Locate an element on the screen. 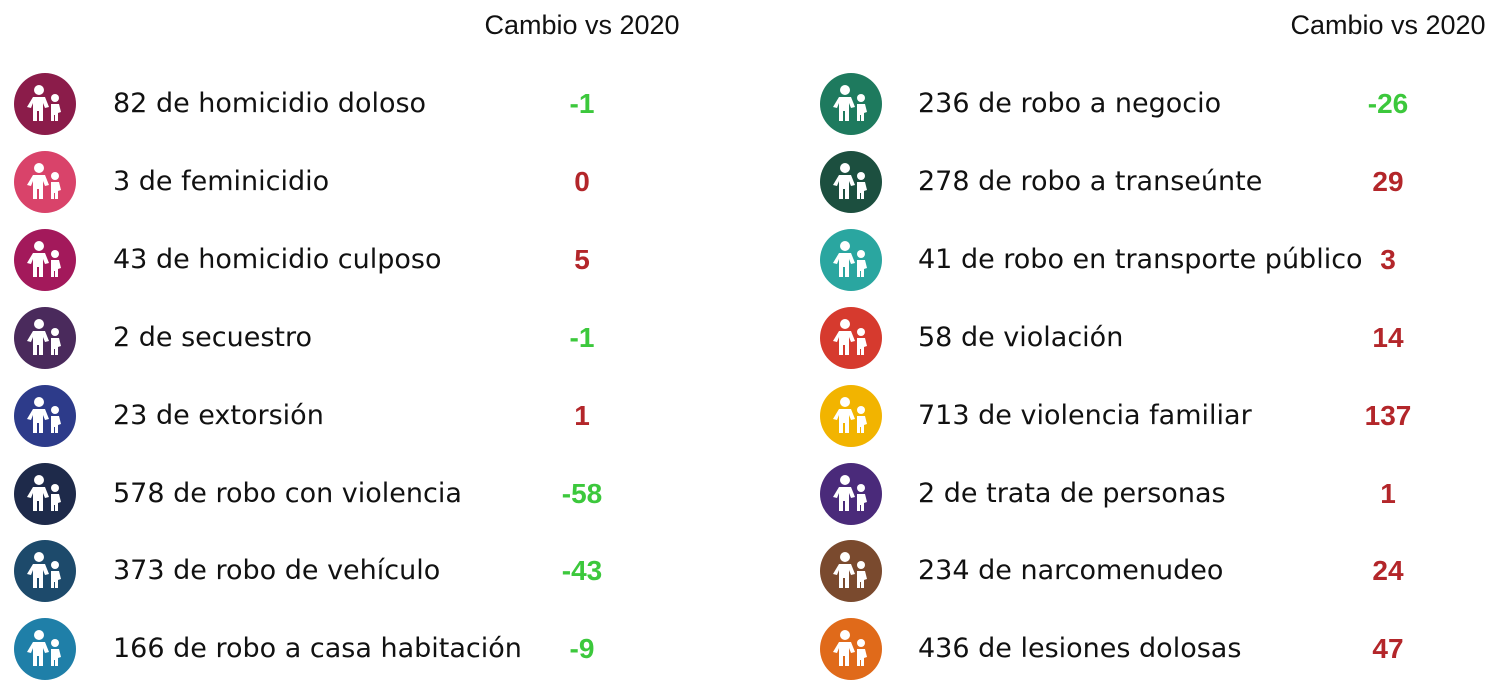  crime-name: de narcomenudeo is located at coordinates (1101, 571).